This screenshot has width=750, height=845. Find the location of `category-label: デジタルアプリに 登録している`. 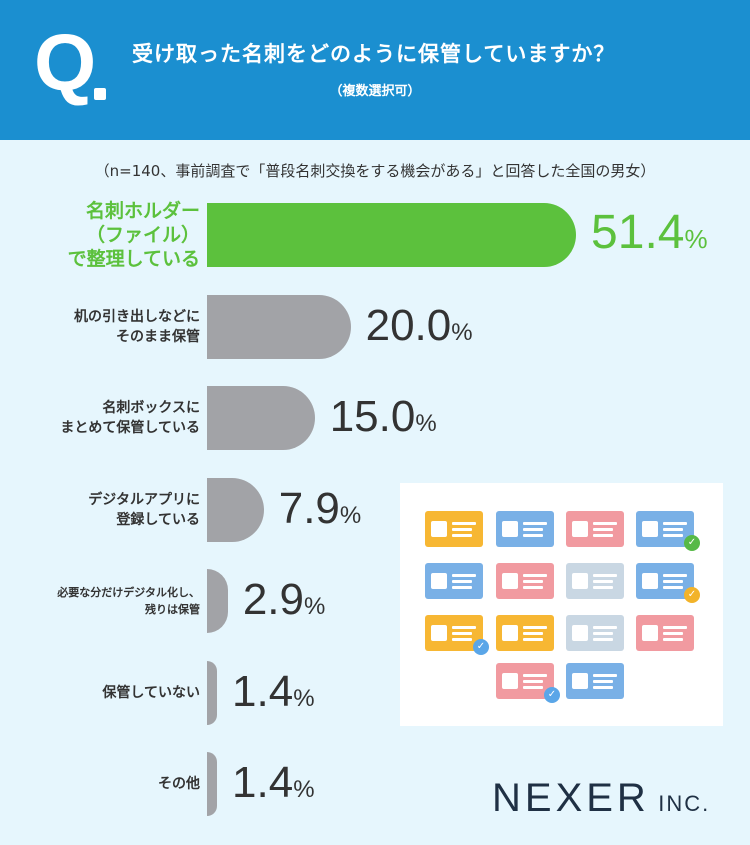

category-label: デジタルアプリに 登録している is located at coordinates (144, 509).